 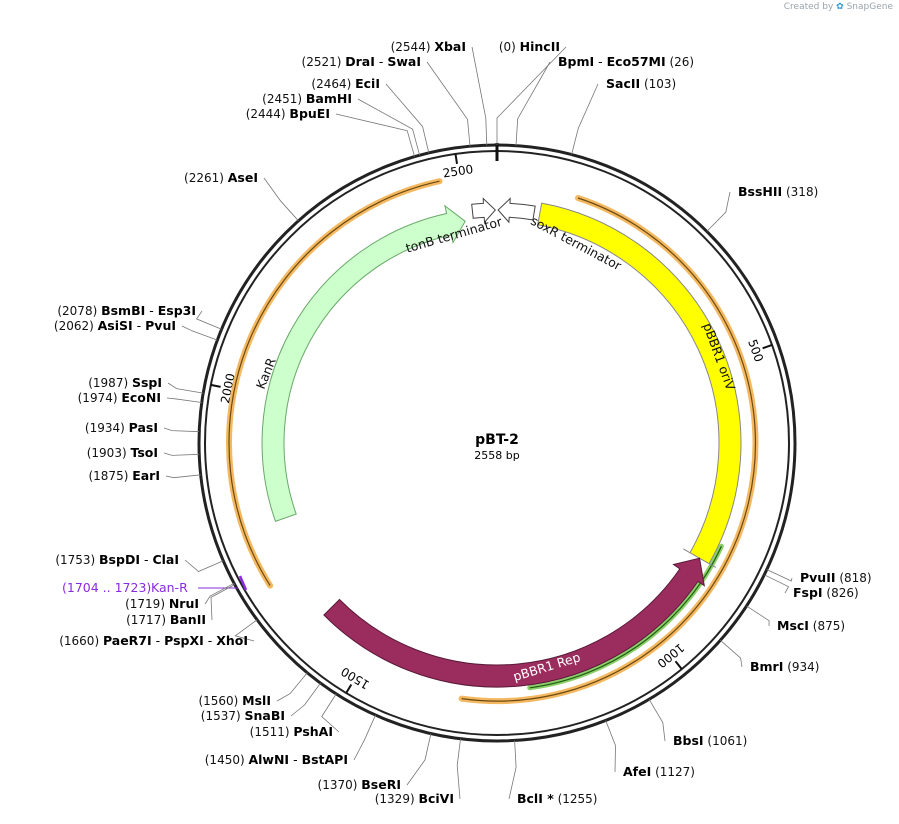 I want to click on tonb-terminator-arrow, so click(x=483, y=210).